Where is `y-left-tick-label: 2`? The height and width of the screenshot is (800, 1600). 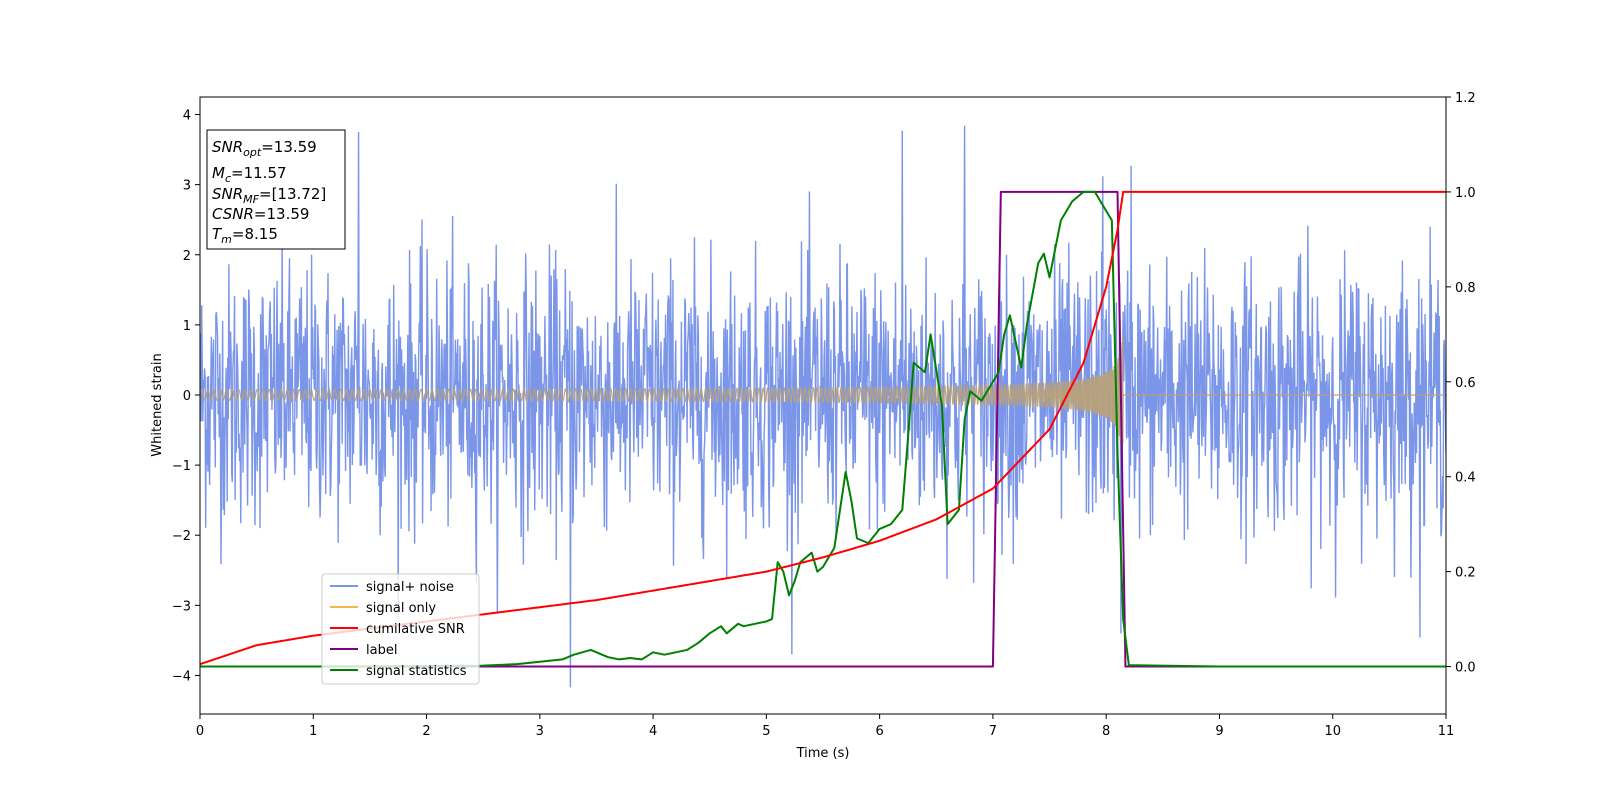 y-left-tick-label: 2 is located at coordinates (187, 256).